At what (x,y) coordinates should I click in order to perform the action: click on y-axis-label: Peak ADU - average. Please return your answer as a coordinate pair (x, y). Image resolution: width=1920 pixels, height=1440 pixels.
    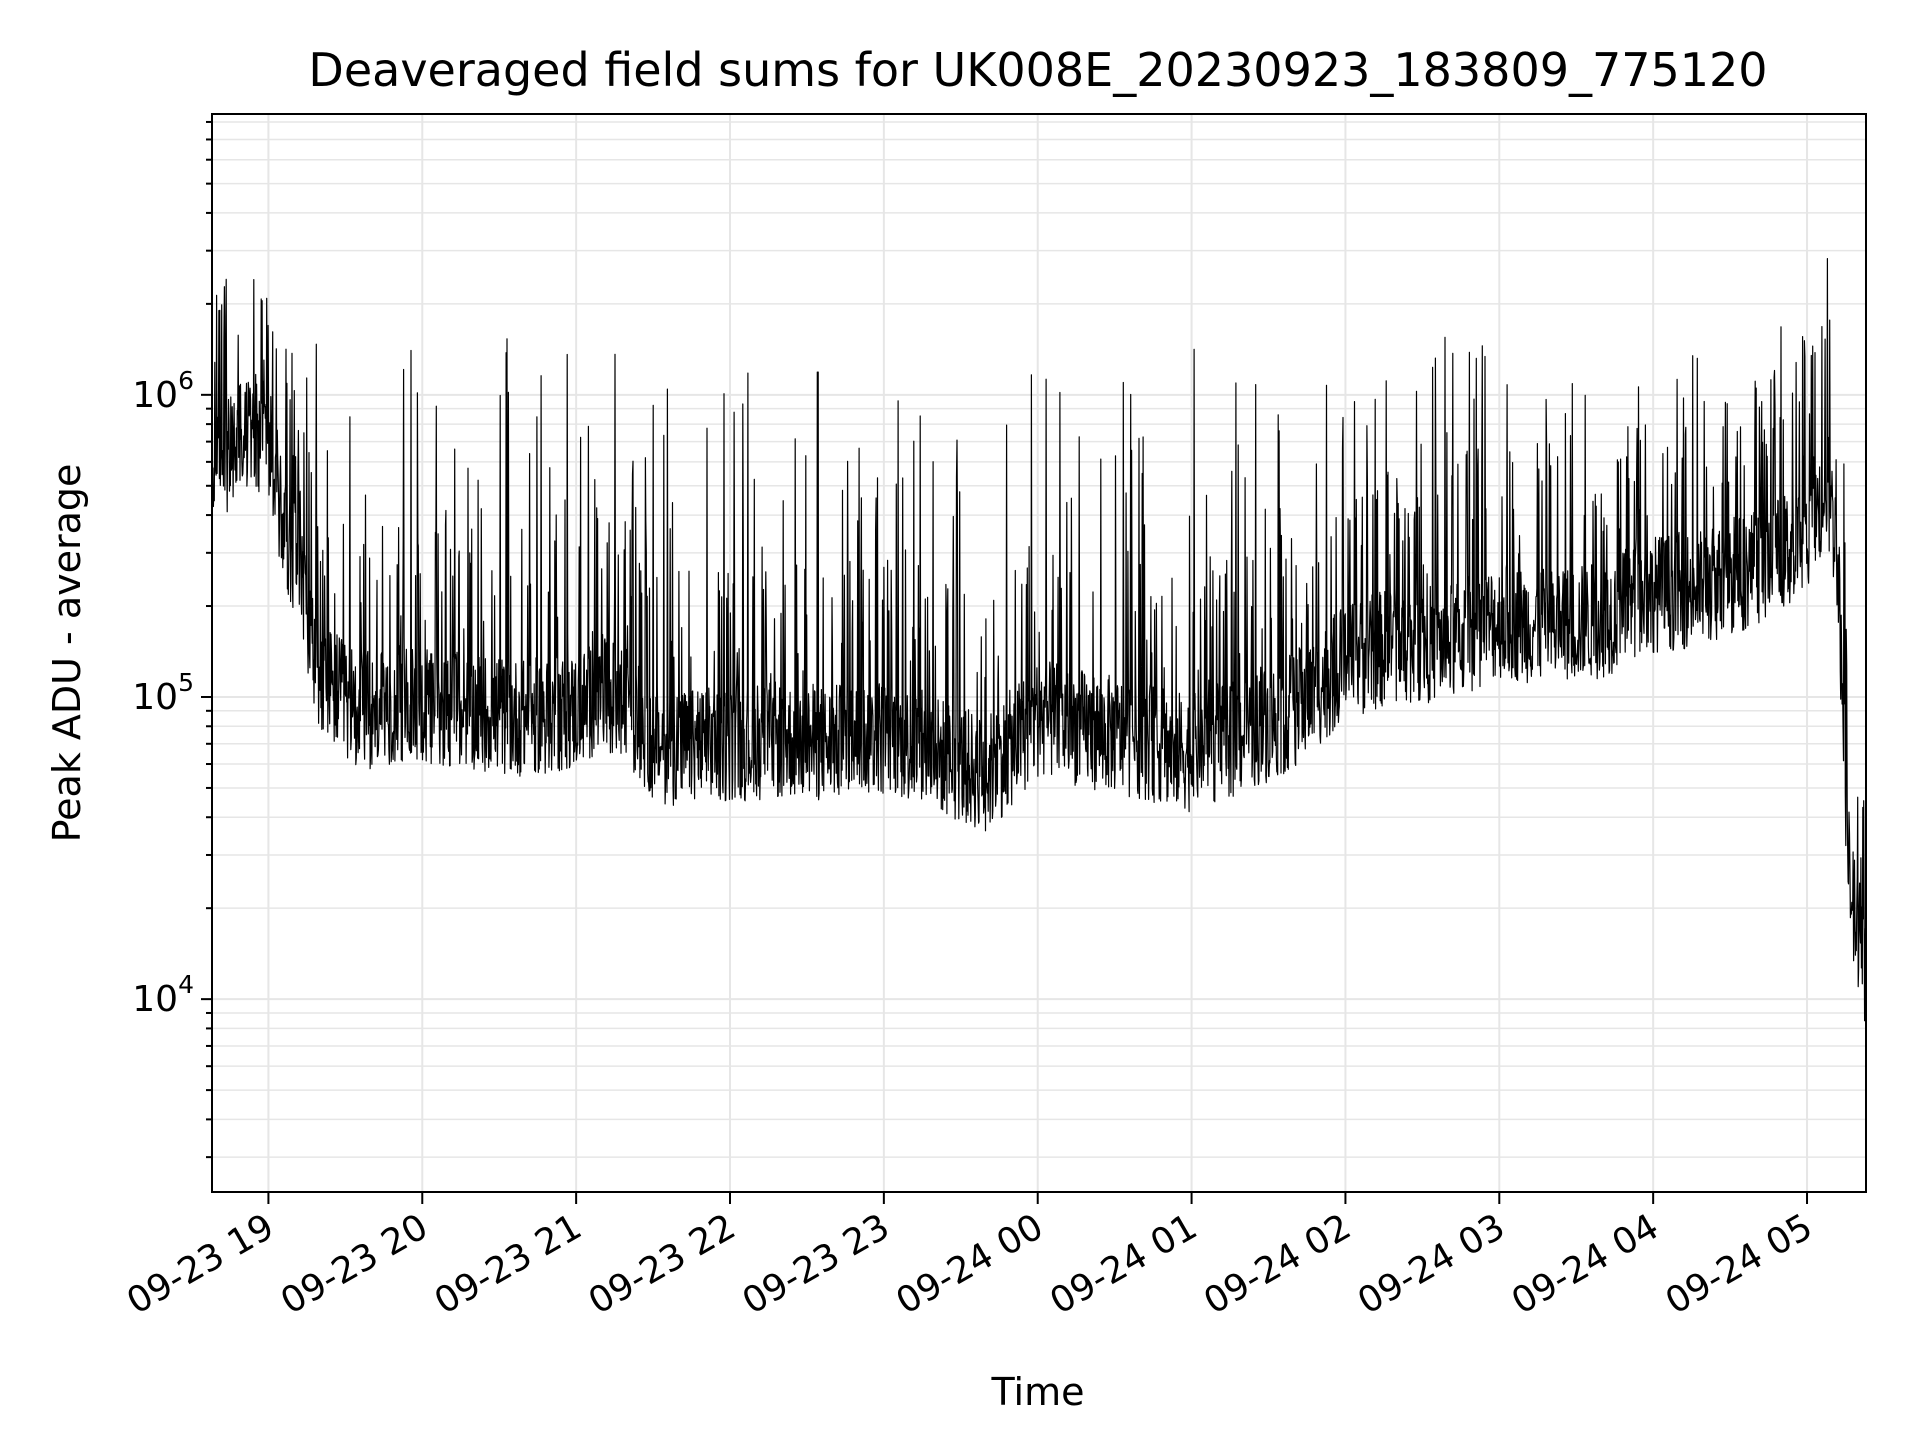
    Looking at the image, I should click on (67, 653).